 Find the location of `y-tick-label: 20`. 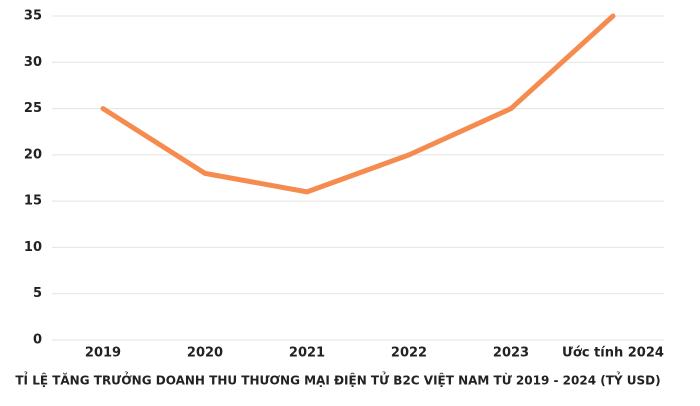

y-tick-label: 20 is located at coordinates (33, 154).